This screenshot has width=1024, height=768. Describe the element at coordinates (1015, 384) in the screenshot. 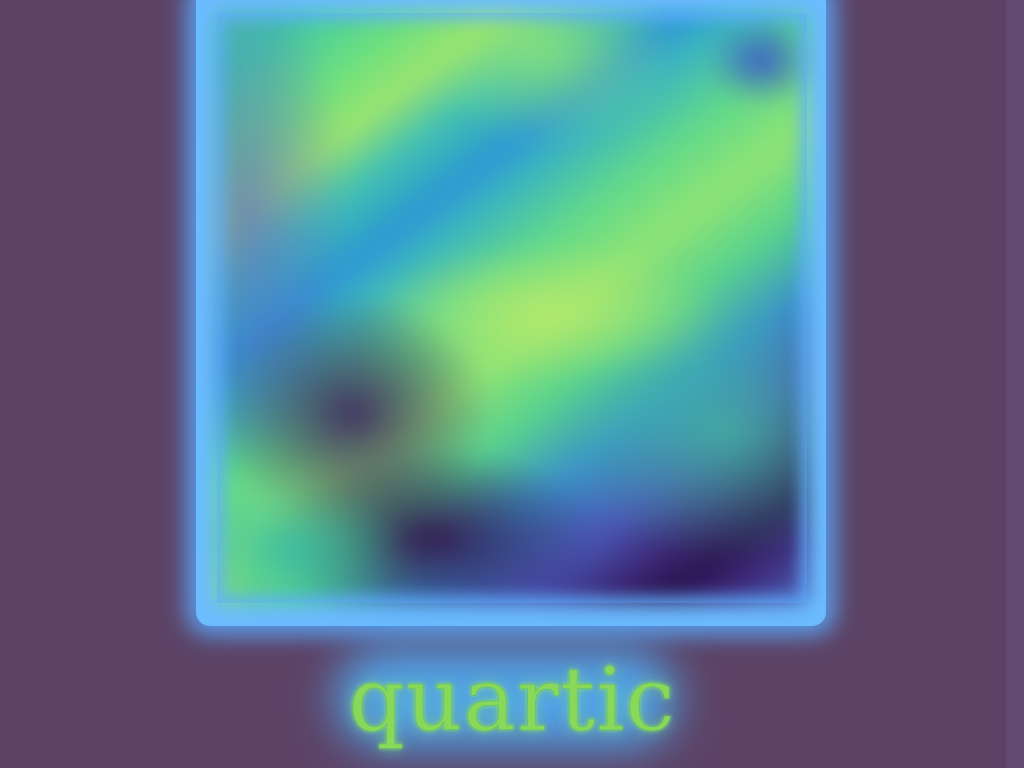

I see `right-edge-strip` at that location.